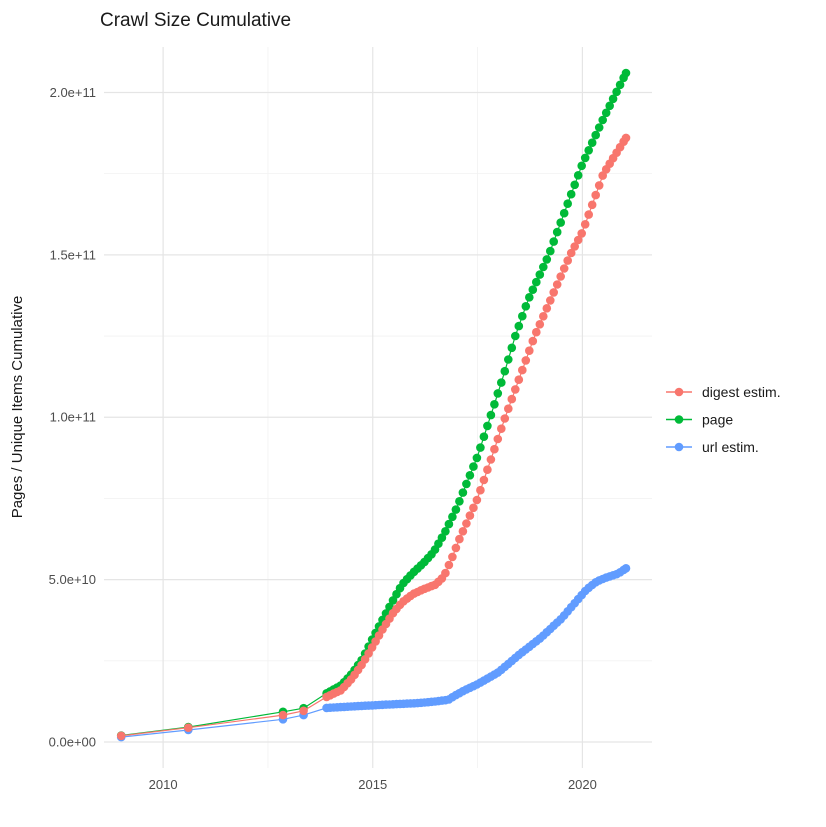  Describe the element at coordinates (72, 579) in the screenshot. I see `y-tick-label: 5.0e+10` at that location.